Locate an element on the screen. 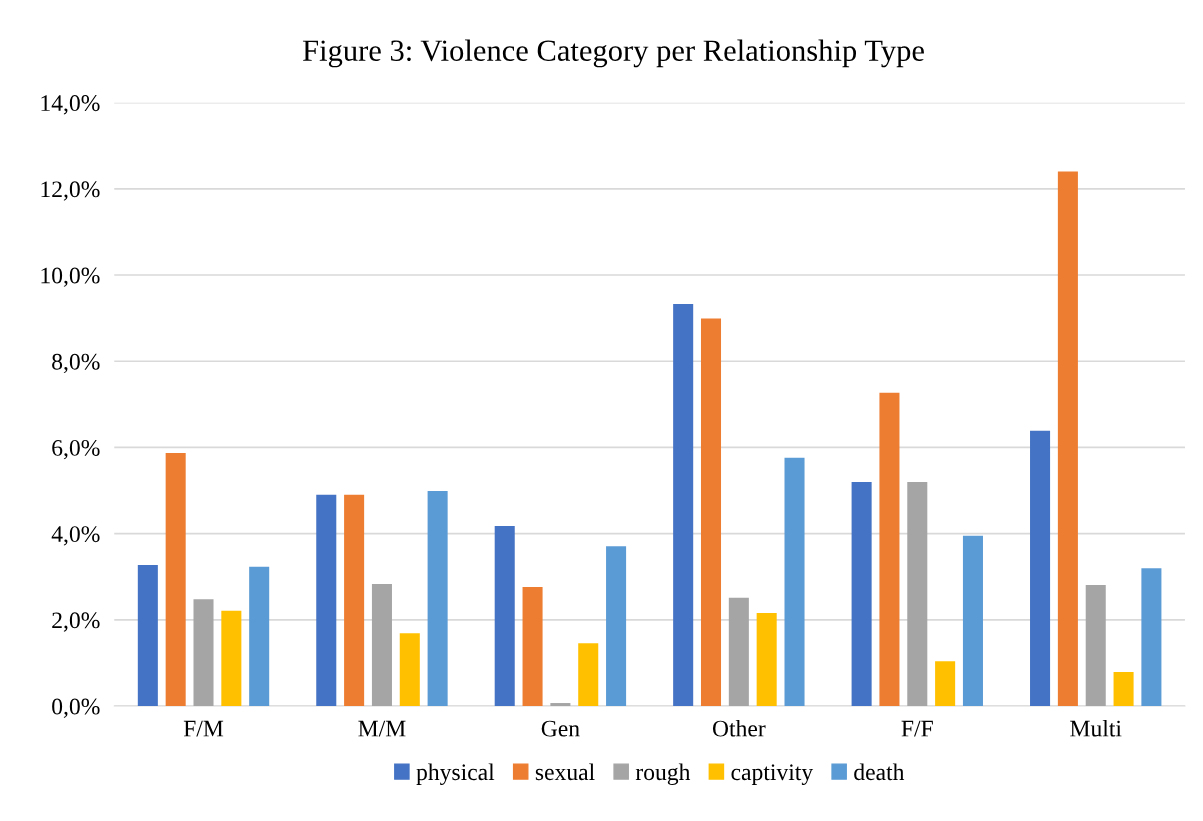 The width and height of the screenshot is (1203, 821). x-tick-label: Other is located at coordinates (739, 728).